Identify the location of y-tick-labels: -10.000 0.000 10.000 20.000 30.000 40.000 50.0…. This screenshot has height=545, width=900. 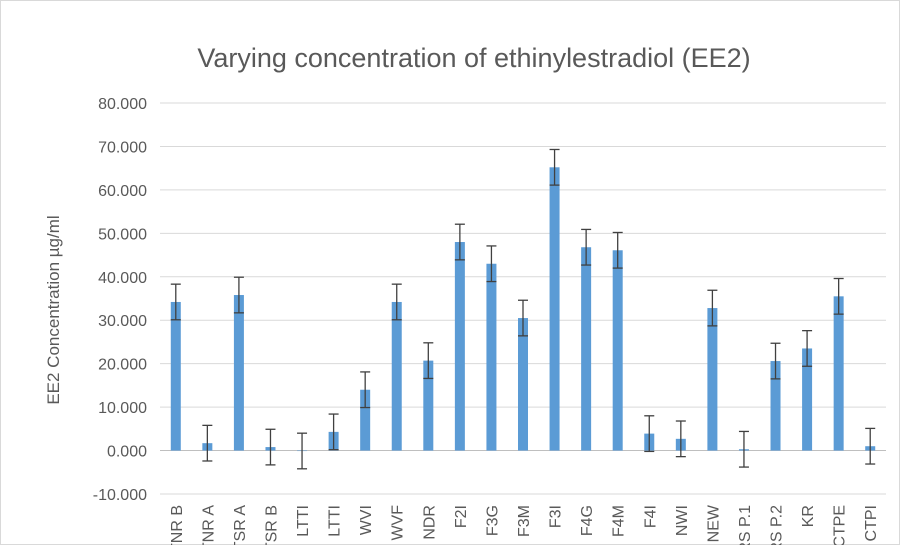
(120, 300).